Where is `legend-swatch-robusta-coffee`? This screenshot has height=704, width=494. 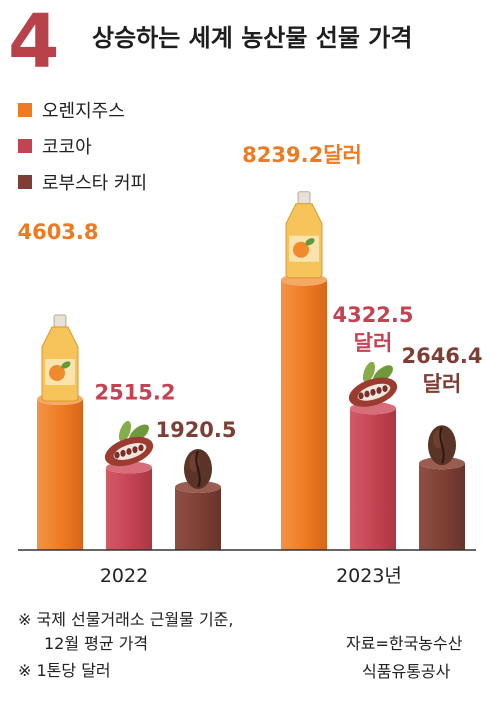
legend-swatch-robusta-coffee is located at coordinates (25, 182).